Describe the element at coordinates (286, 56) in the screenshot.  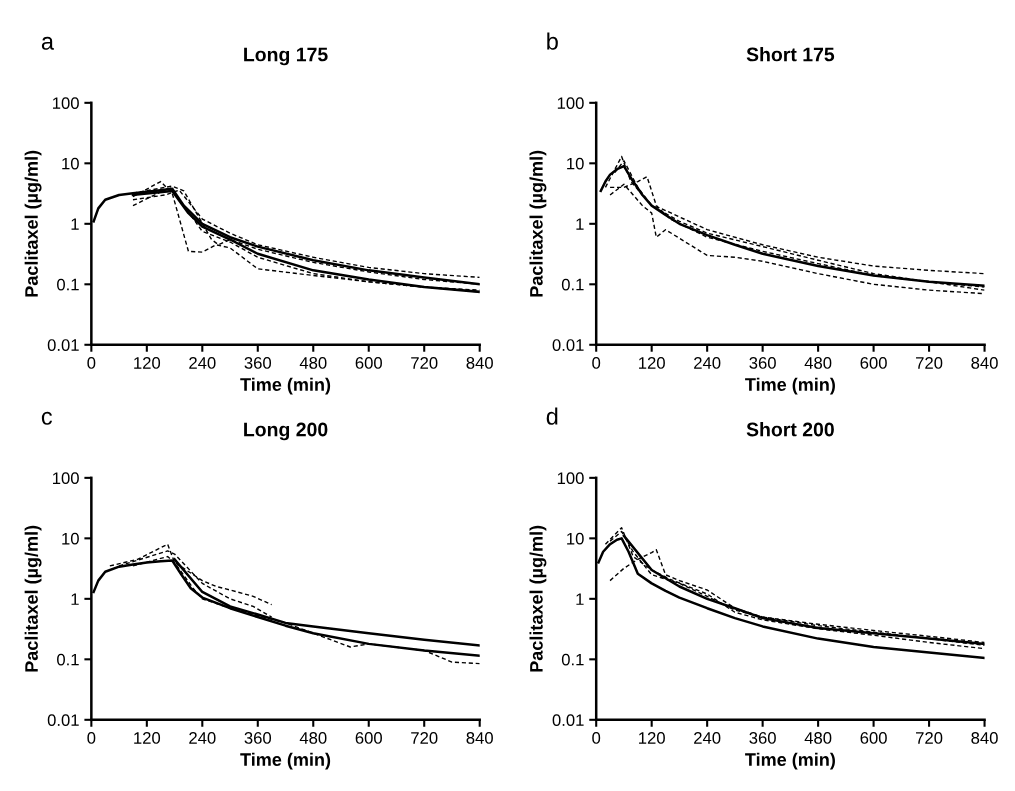
I see `chart-title: Long 175` at that location.